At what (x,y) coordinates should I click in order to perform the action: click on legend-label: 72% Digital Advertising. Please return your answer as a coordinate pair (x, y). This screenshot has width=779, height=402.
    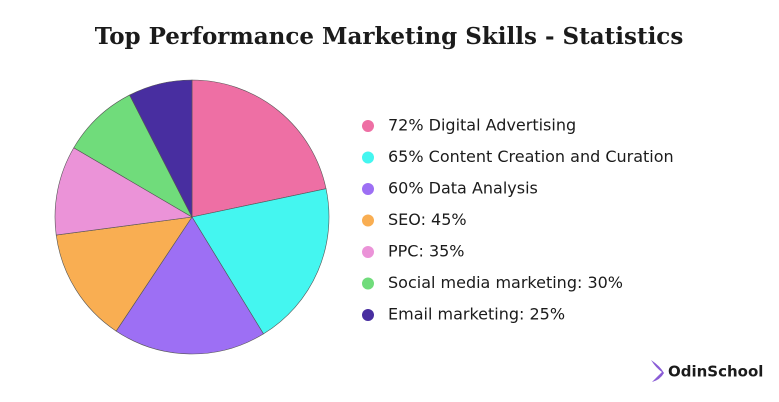
    Looking at the image, I should click on (482, 125).